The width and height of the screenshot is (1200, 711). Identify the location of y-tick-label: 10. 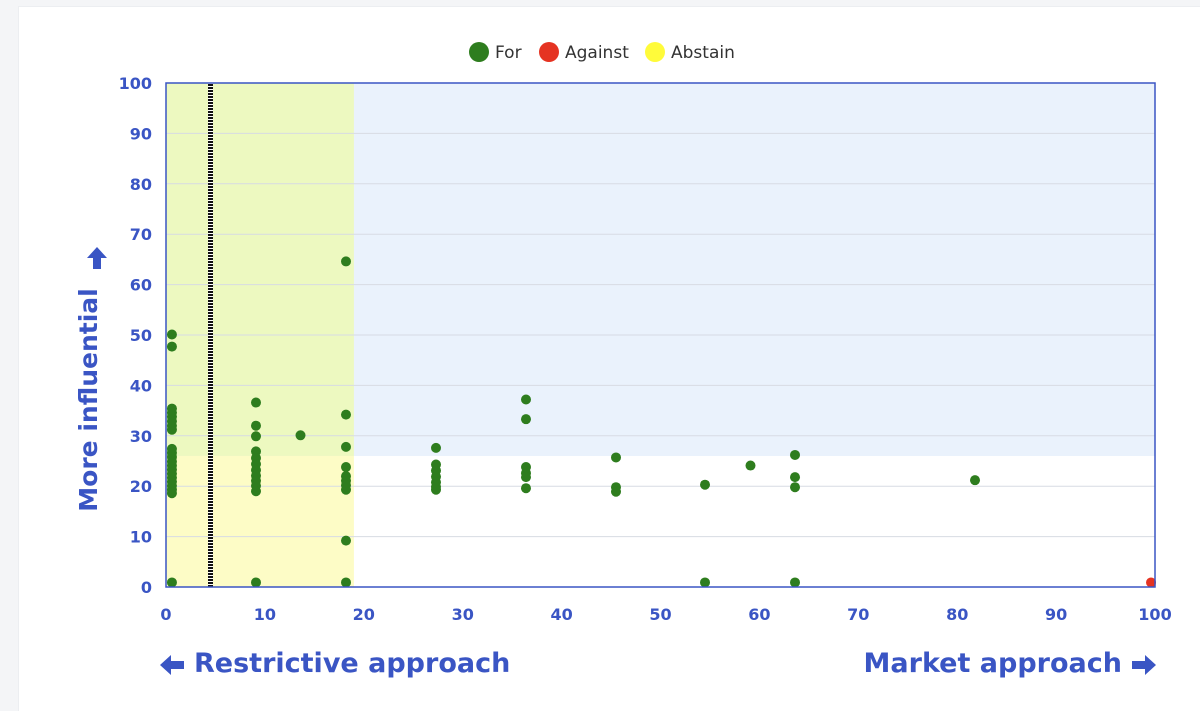
(141, 537).